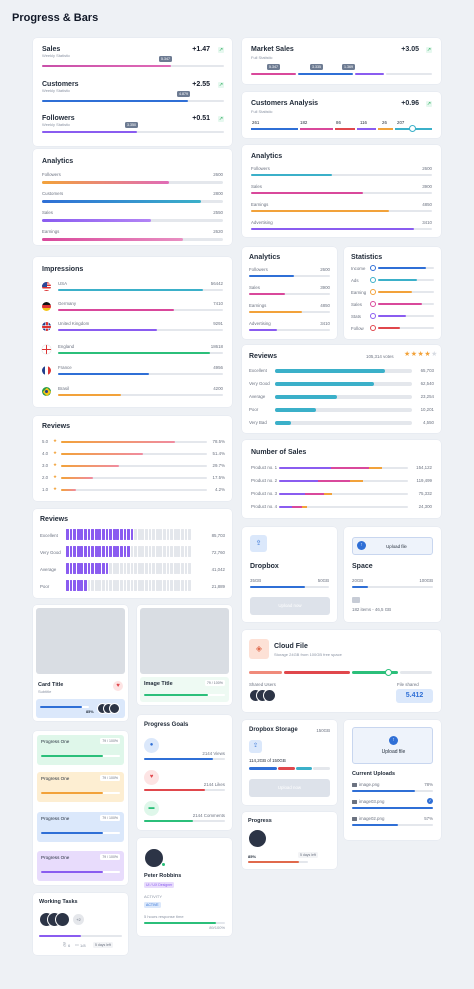  Describe the element at coordinates (213, 753) in the screenshot. I see `goal-value: 2144 Views` at that location.